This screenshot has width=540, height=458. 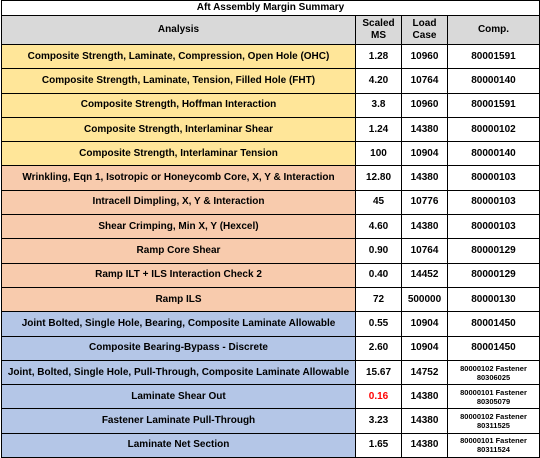 What do you see at coordinates (378, 154) in the screenshot?
I see `ms-cell: 100` at bounding box center [378, 154].